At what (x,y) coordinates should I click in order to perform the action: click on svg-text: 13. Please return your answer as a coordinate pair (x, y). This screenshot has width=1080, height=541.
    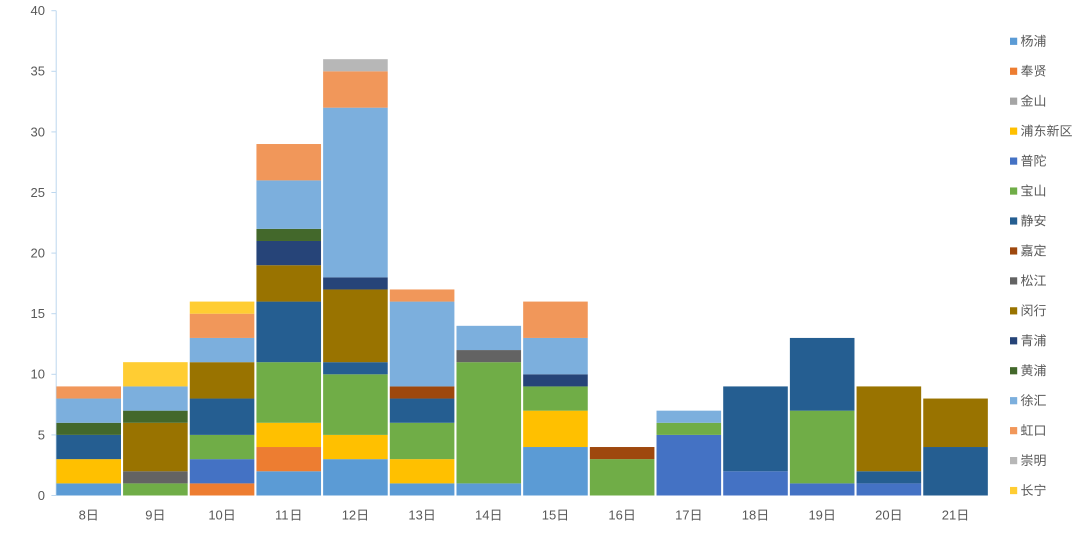
    Looking at the image, I should click on (415, 515).